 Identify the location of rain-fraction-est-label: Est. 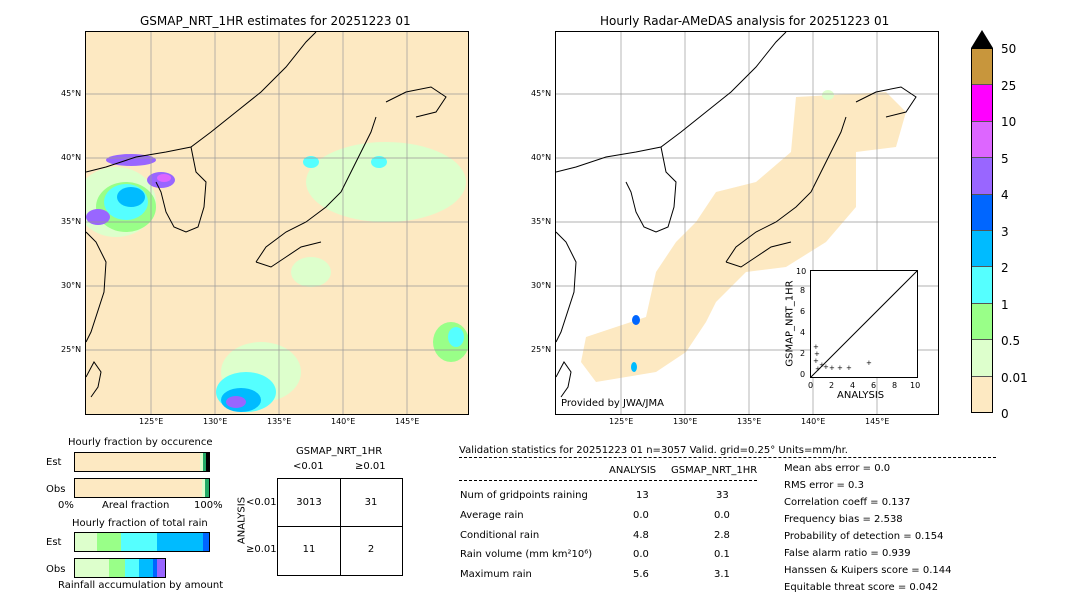
(54, 542).